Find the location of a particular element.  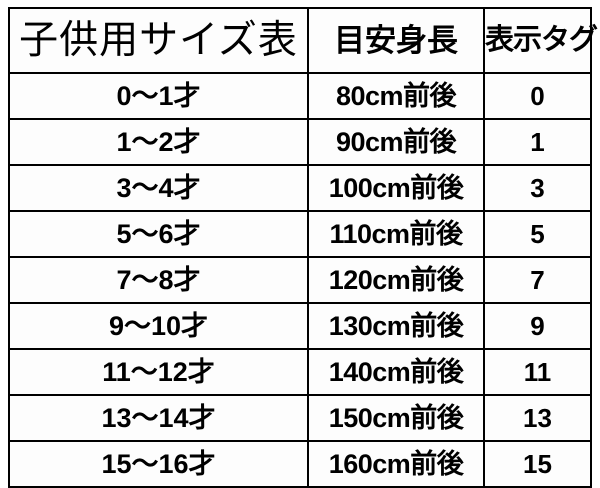

table-row: 11〜12才 140cm前後 11 is located at coordinates (300, 372).